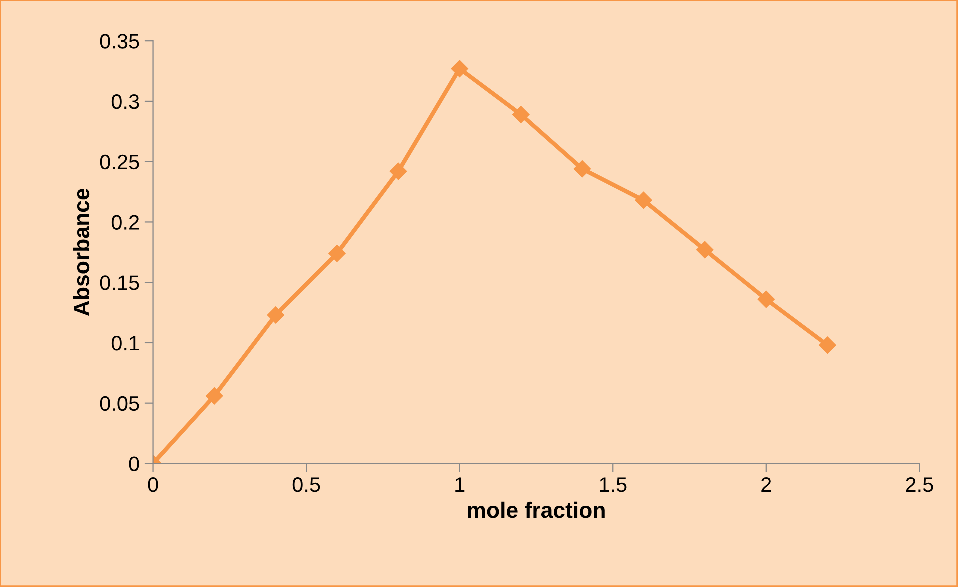  Describe the element at coordinates (126, 102) in the screenshot. I see `y-tick-label: 0.3` at that location.